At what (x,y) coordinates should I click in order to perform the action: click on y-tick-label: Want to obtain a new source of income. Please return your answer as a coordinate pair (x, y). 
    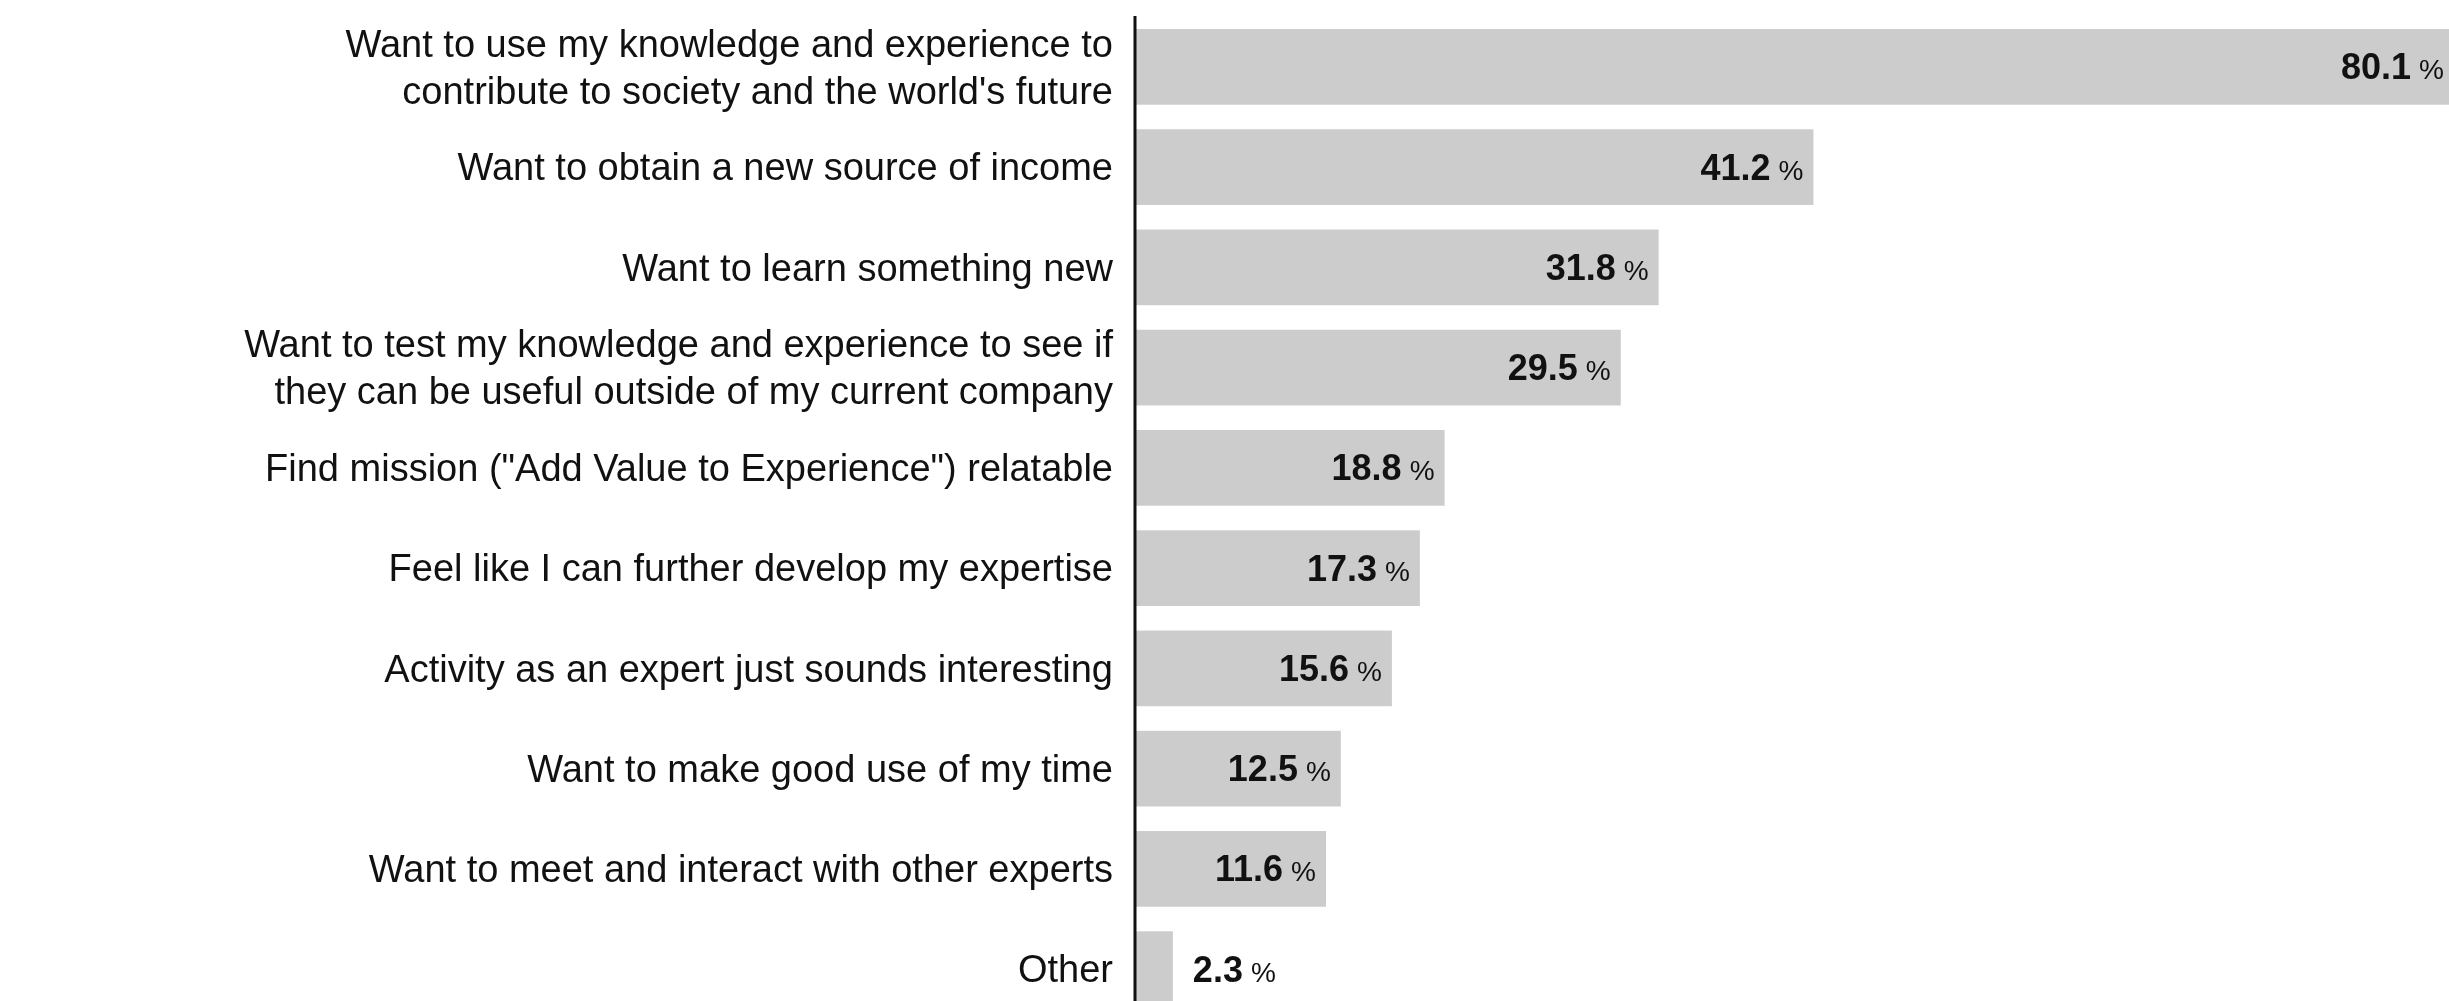
    Looking at the image, I should click on (785, 167).